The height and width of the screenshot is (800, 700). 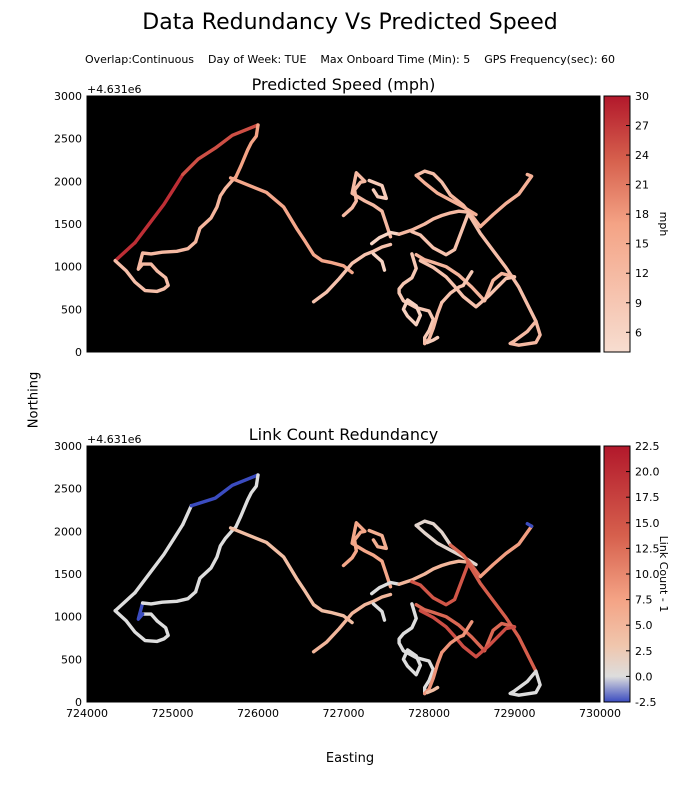 What do you see at coordinates (642, 273) in the screenshot?
I see `colorbar-tick-label: 12` at bounding box center [642, 273].